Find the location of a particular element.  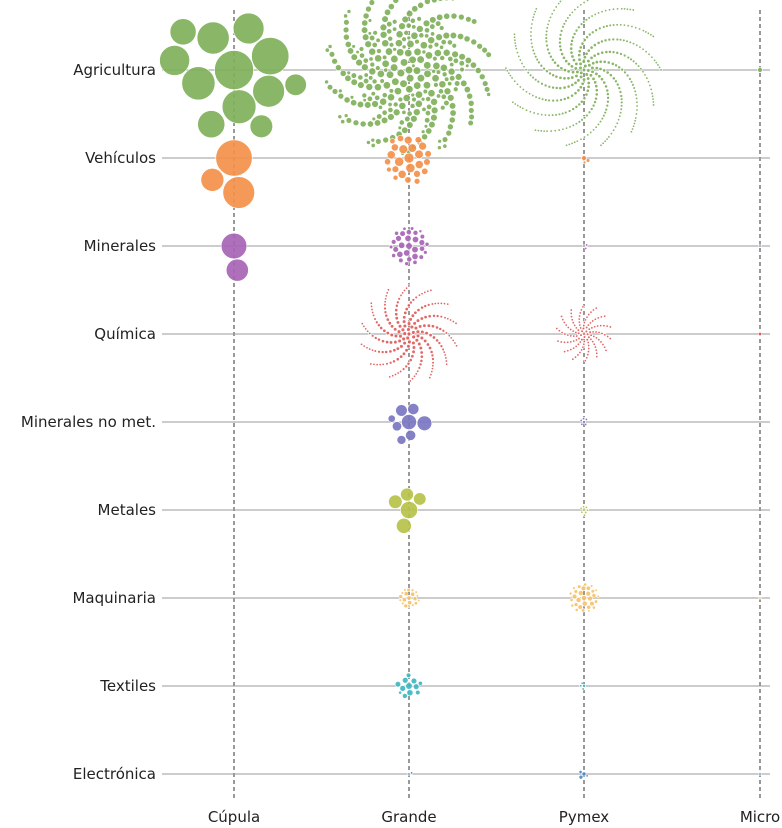

bubble-maquinaria-micro is located at coordinates (760, 598).